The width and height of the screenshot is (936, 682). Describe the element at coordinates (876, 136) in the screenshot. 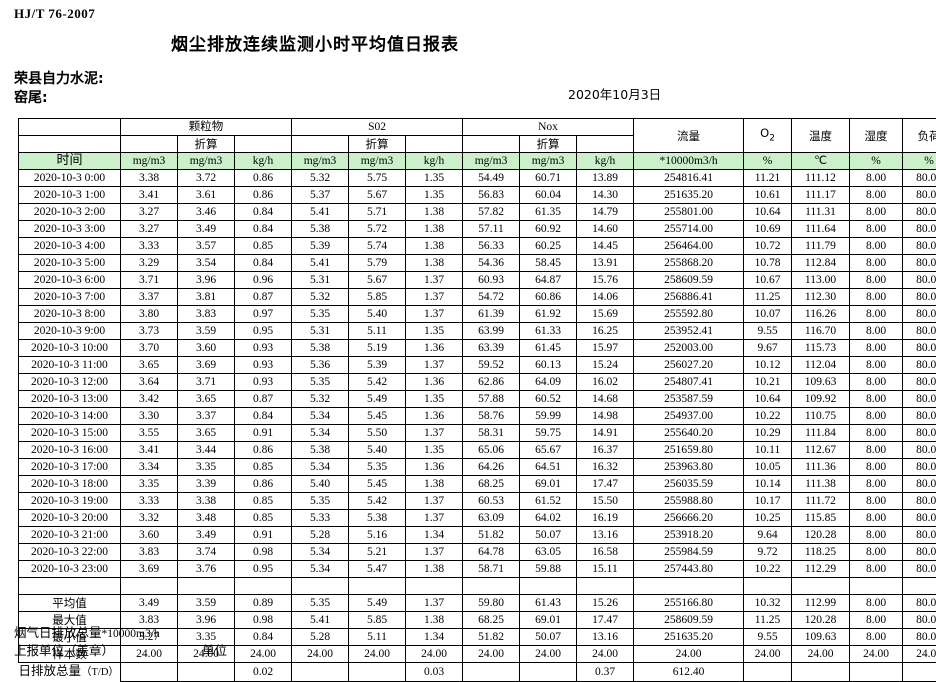

I see `column-header-湿度: 湿度` at that location.